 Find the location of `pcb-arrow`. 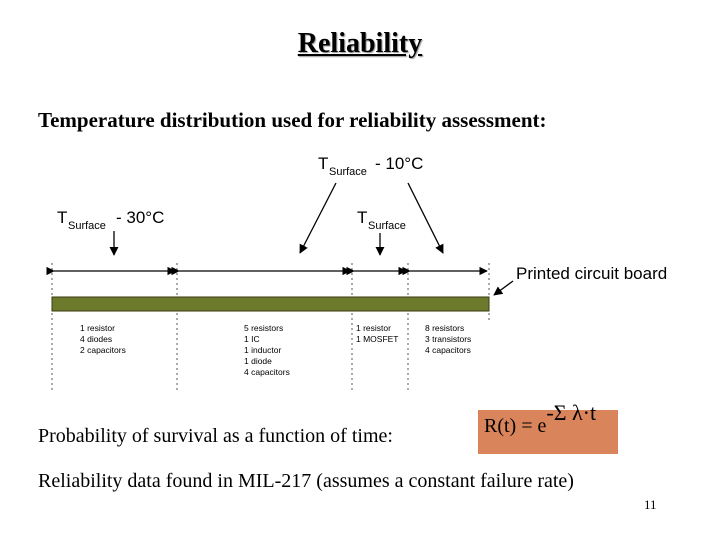

pcb-arrow is located at coordinates (503, 288).